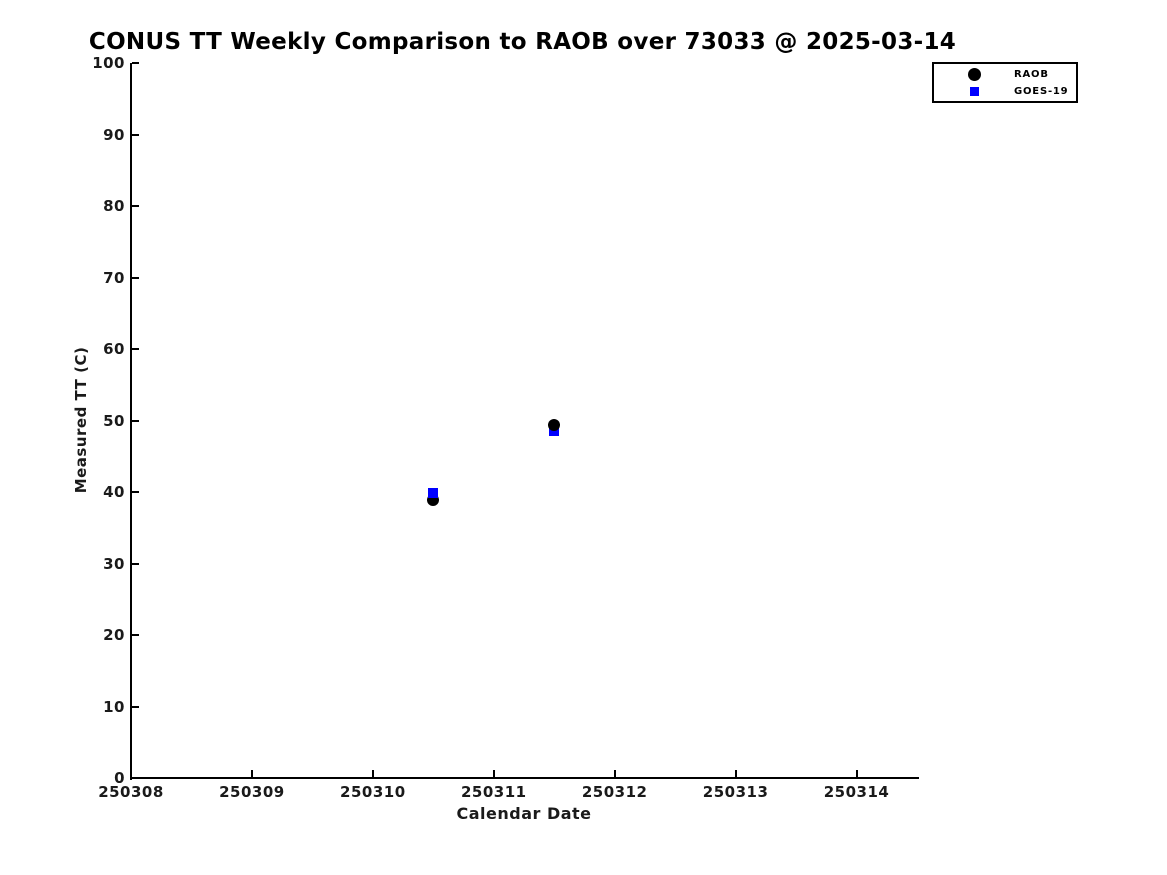 The height and width of the screenshot is (875, 1167). What do you see at coordinates (114, 420) in the screenshot?
I see `y-tick-label: 50` at bounding box center [114, 420].